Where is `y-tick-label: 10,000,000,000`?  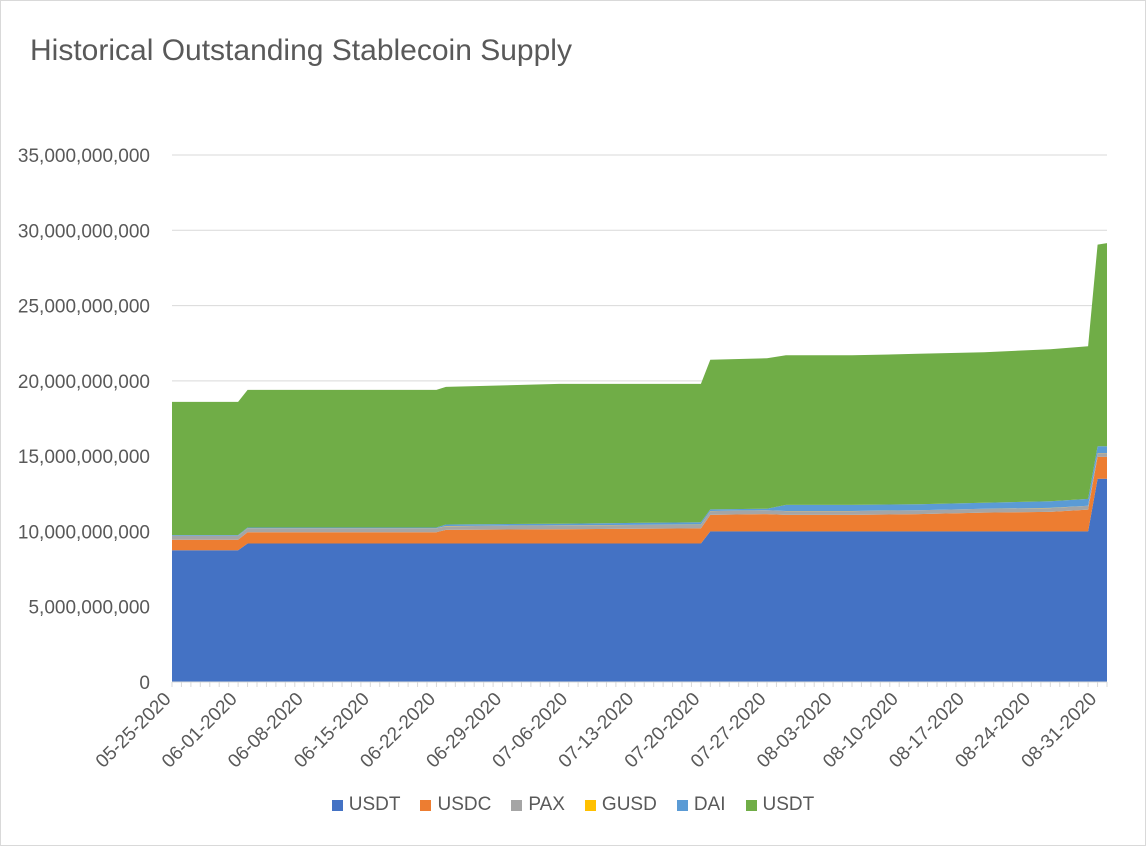 y-tick-label: 10,000,000,000 is located at coordinates (84, 532).